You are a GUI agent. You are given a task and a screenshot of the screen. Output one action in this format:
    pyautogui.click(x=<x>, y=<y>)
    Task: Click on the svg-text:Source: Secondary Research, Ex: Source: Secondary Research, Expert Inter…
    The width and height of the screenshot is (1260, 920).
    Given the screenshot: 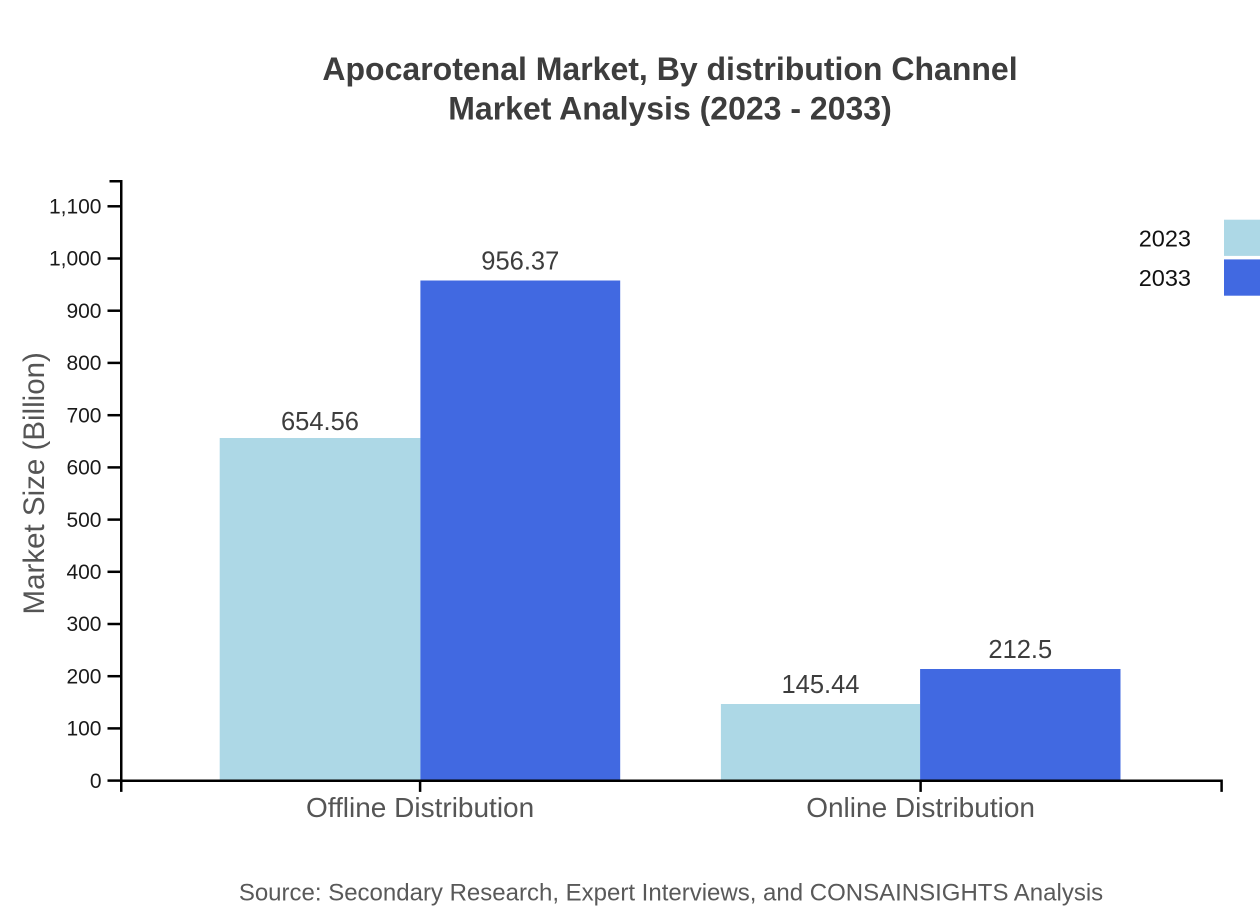 What is the action you would take?
    pyautogui.click(x=671, y=893)
    